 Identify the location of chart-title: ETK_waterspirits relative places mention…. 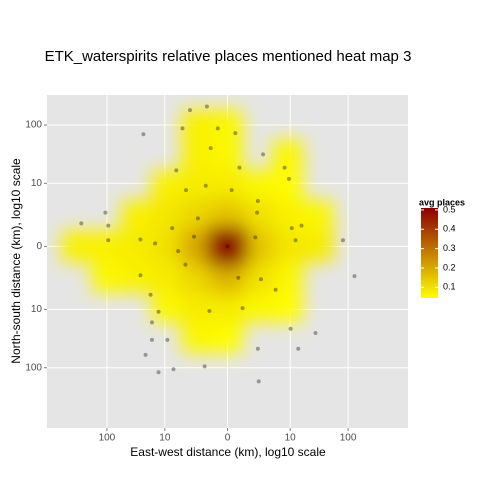
(228, 56).